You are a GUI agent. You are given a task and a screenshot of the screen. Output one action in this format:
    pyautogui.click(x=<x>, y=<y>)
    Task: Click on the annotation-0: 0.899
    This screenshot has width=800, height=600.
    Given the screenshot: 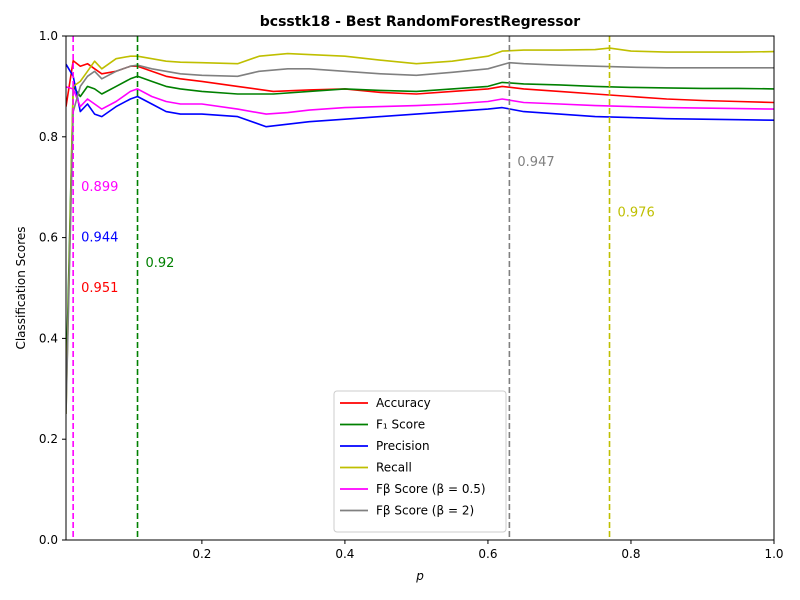 What is the action you would take?
    pyautogui.click(x=99, y=187)
    